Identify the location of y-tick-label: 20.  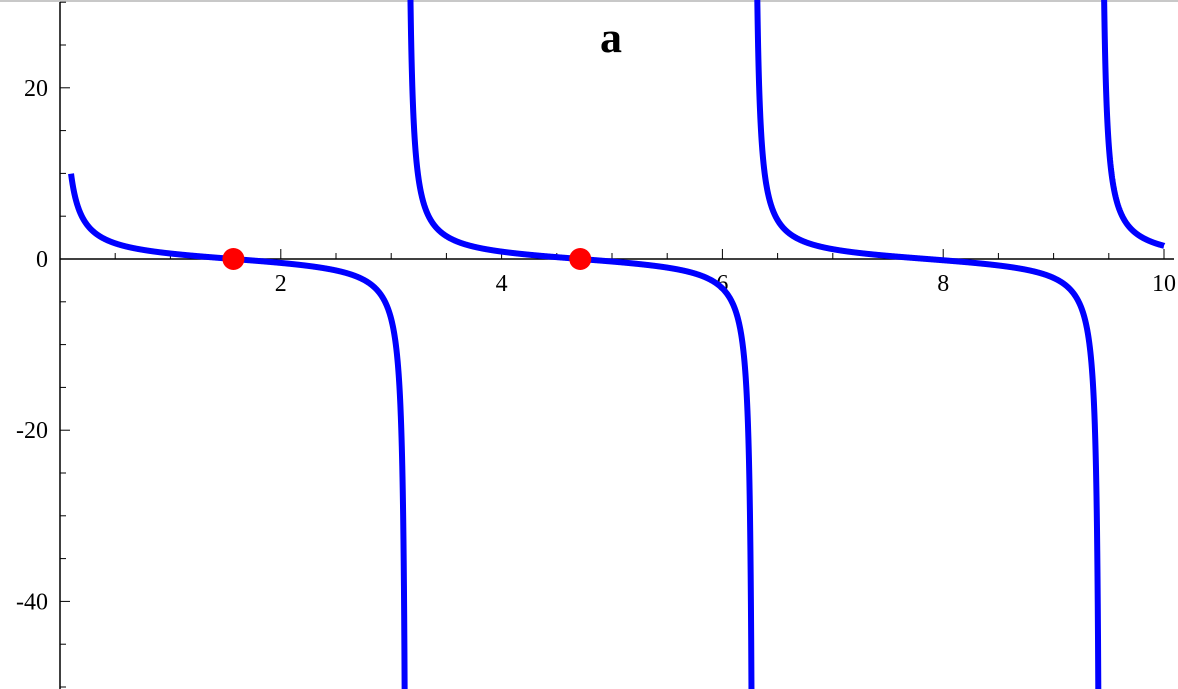
(36, 89).